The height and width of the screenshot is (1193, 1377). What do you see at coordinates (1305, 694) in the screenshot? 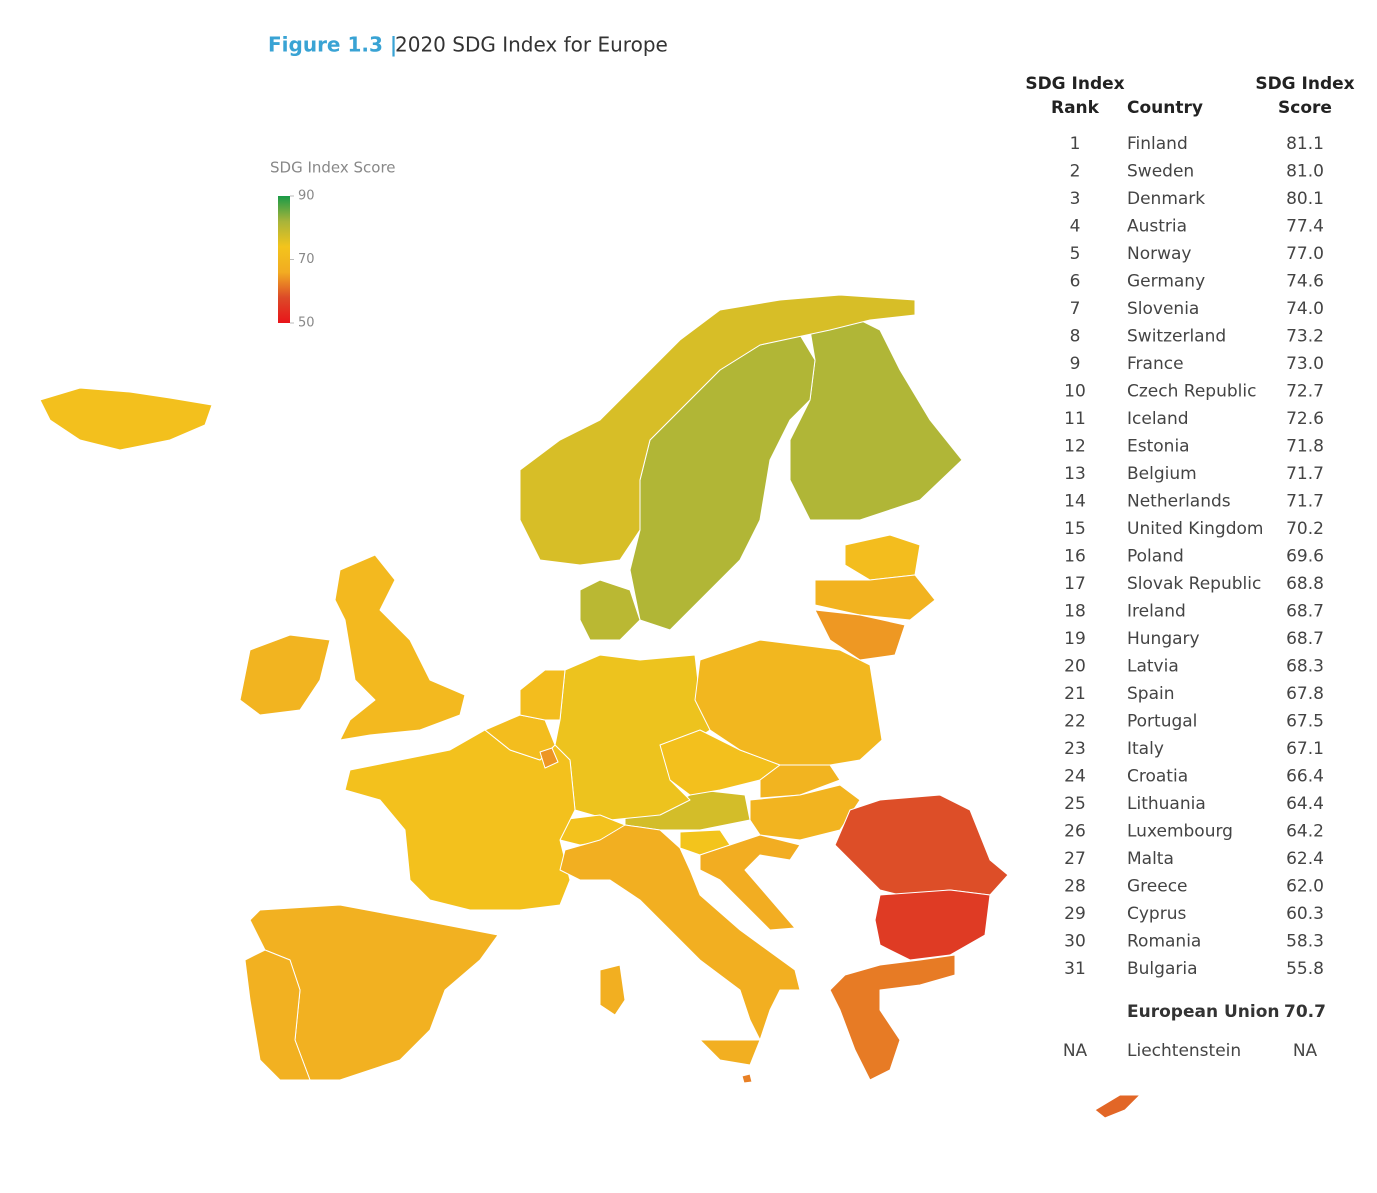
I see `table-cell: 67.8` at bounding box center [1305, 694].